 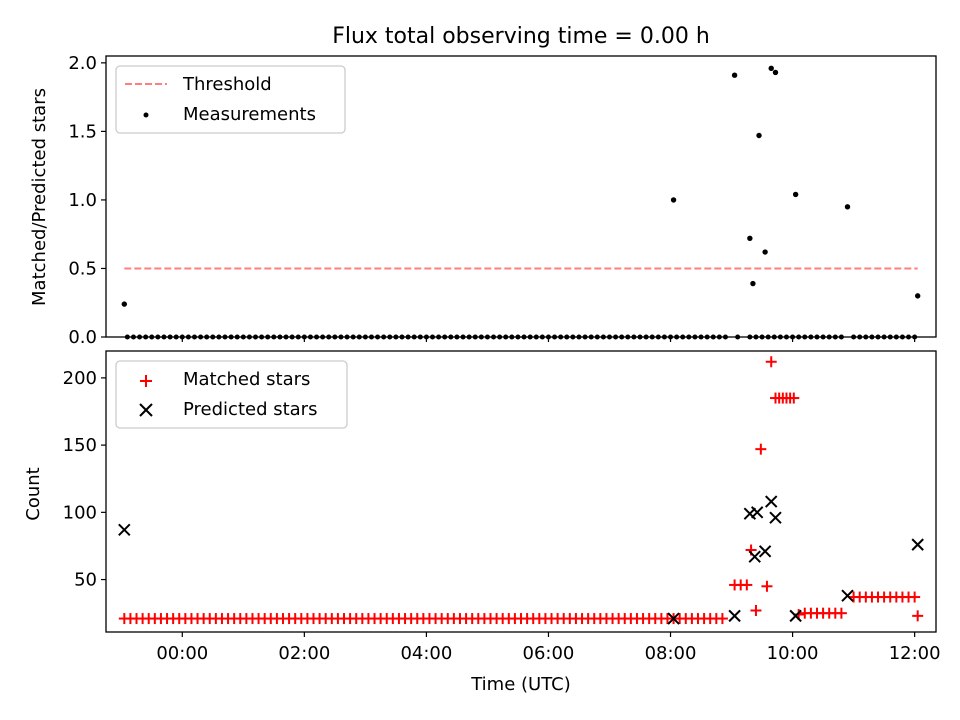 I want to click on x-tick-label: 12:00, so click(x=915, y=653).